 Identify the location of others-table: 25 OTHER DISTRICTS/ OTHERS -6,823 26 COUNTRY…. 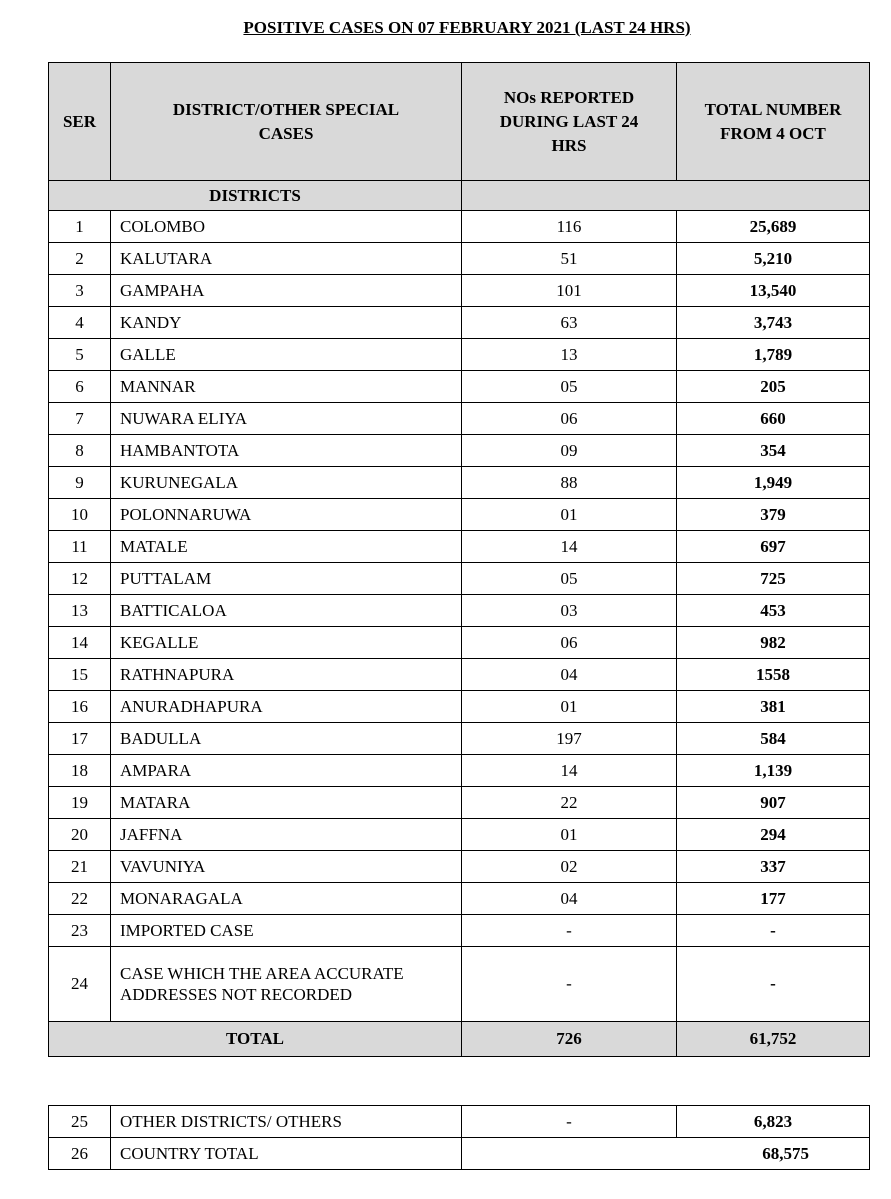
(459, 1137).